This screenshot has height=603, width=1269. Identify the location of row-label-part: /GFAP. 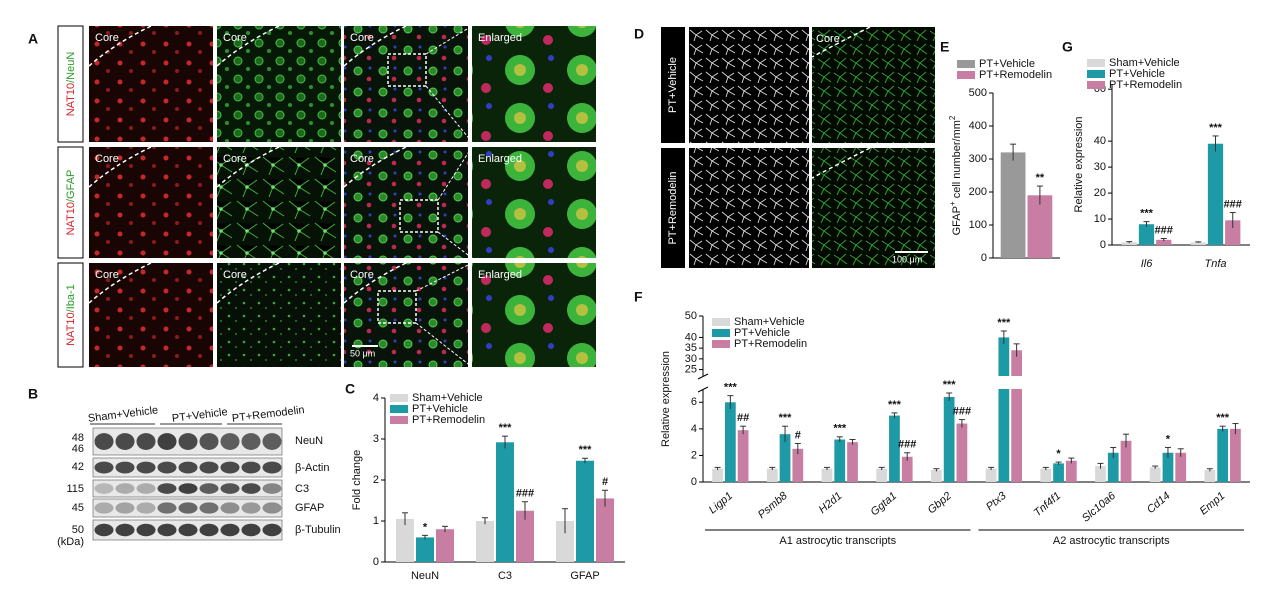
(71, 186).